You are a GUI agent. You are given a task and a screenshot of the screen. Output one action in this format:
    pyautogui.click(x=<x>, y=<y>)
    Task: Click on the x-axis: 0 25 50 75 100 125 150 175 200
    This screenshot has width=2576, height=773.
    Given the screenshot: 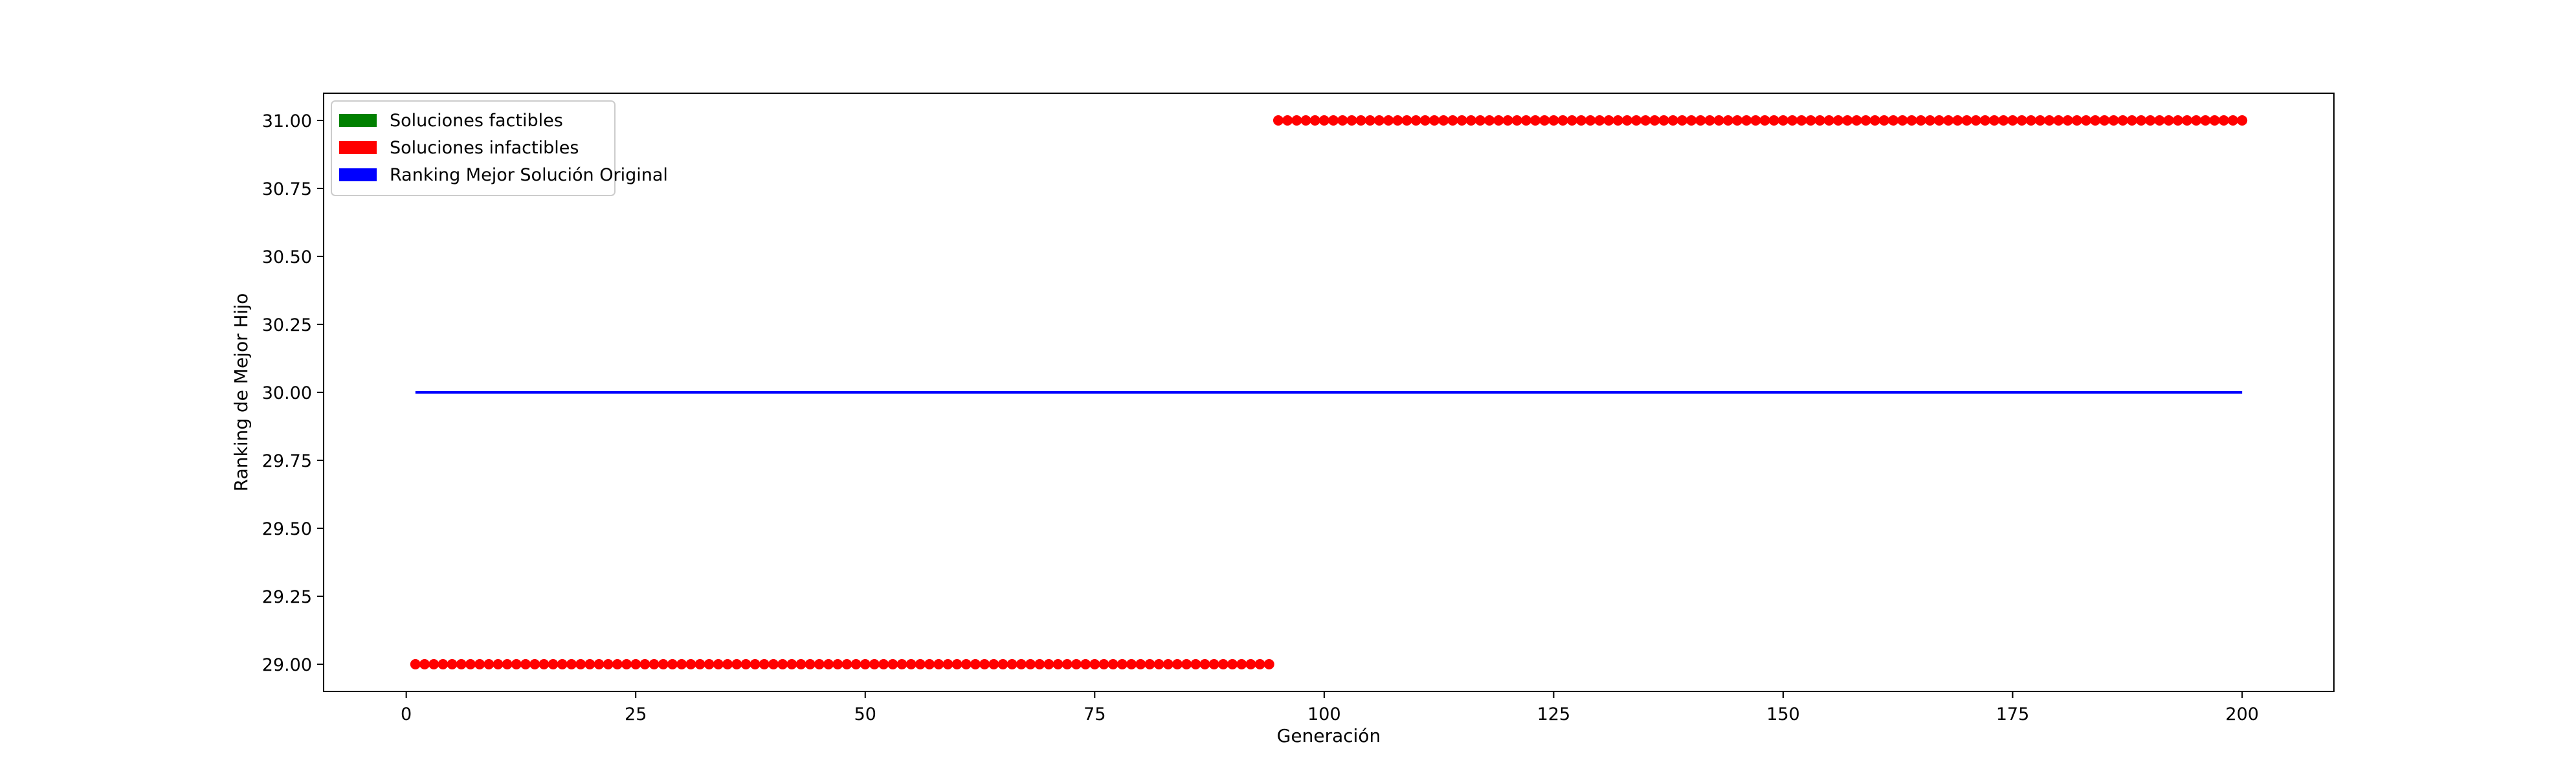 What is the action you would take?
    pyautogui.click(x=1330, y=707)
    